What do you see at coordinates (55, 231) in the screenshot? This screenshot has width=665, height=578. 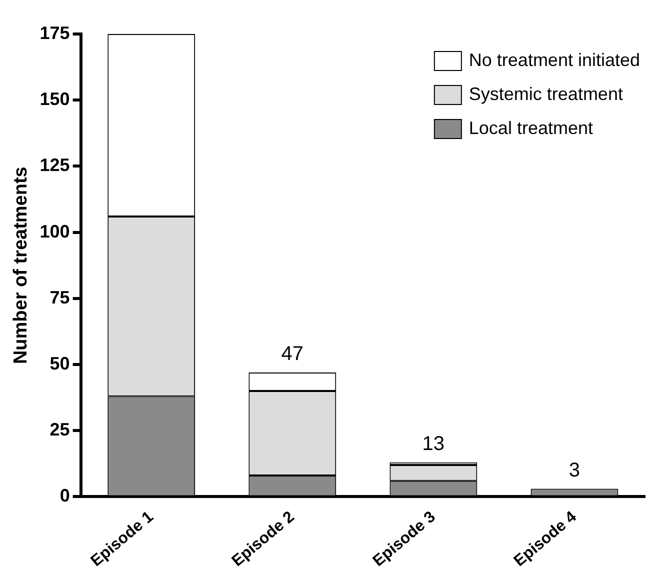 I see `y-tick-label: 100` at bounding box center [55, 231].